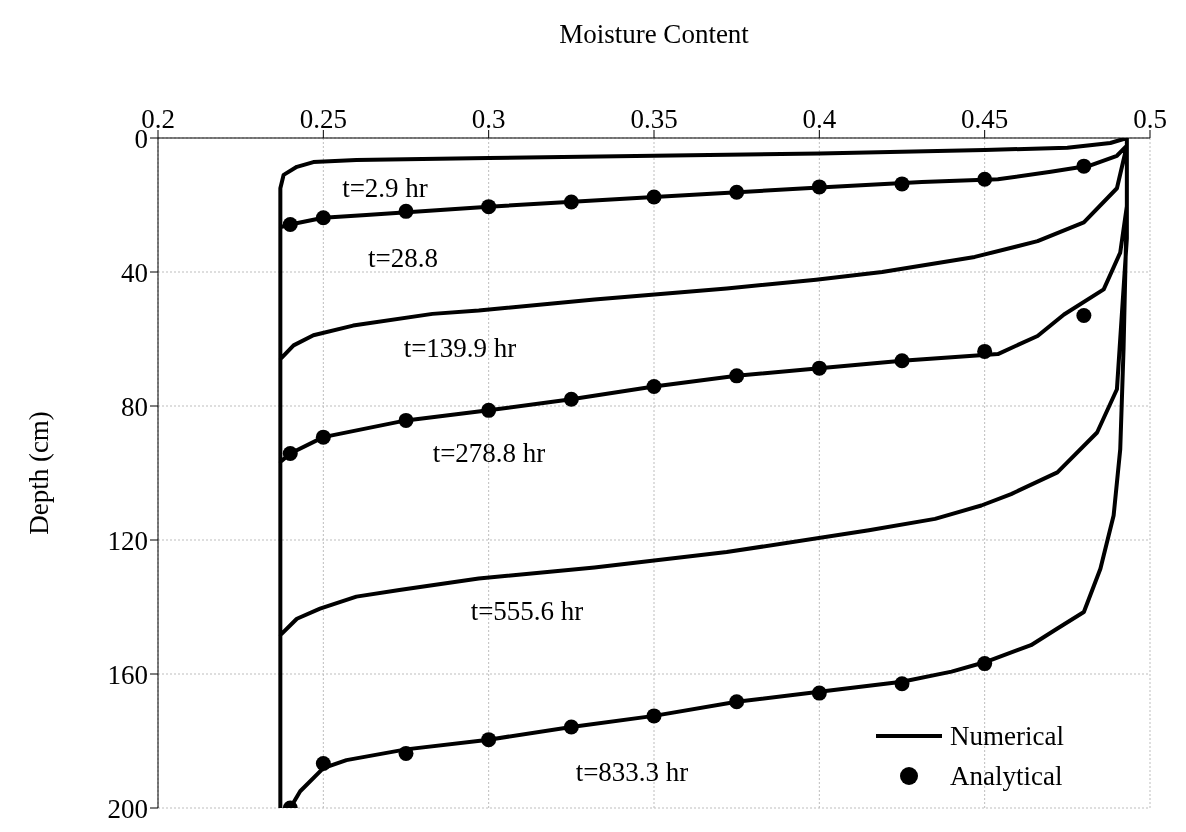 The width and height of the screenshot is (1186, 832). Describe the element at coordinates (819, 119) in the screenshot. I see `x-tick-label: 0.4` at that location.